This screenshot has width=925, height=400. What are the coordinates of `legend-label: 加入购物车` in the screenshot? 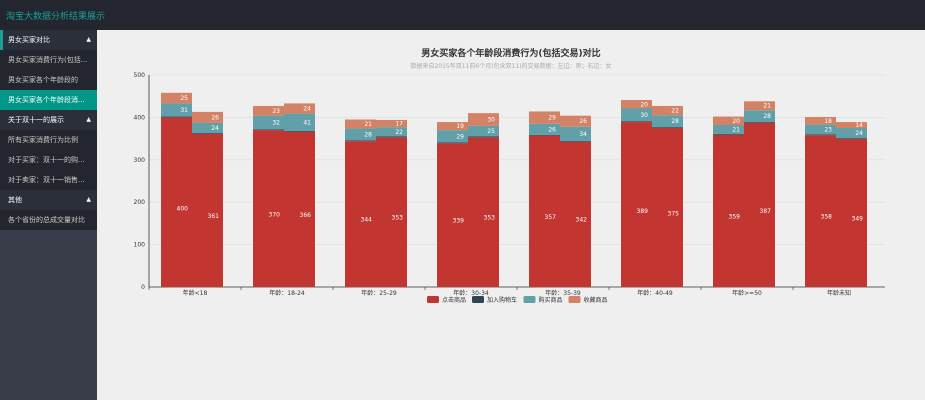 It's located at (502, 300).